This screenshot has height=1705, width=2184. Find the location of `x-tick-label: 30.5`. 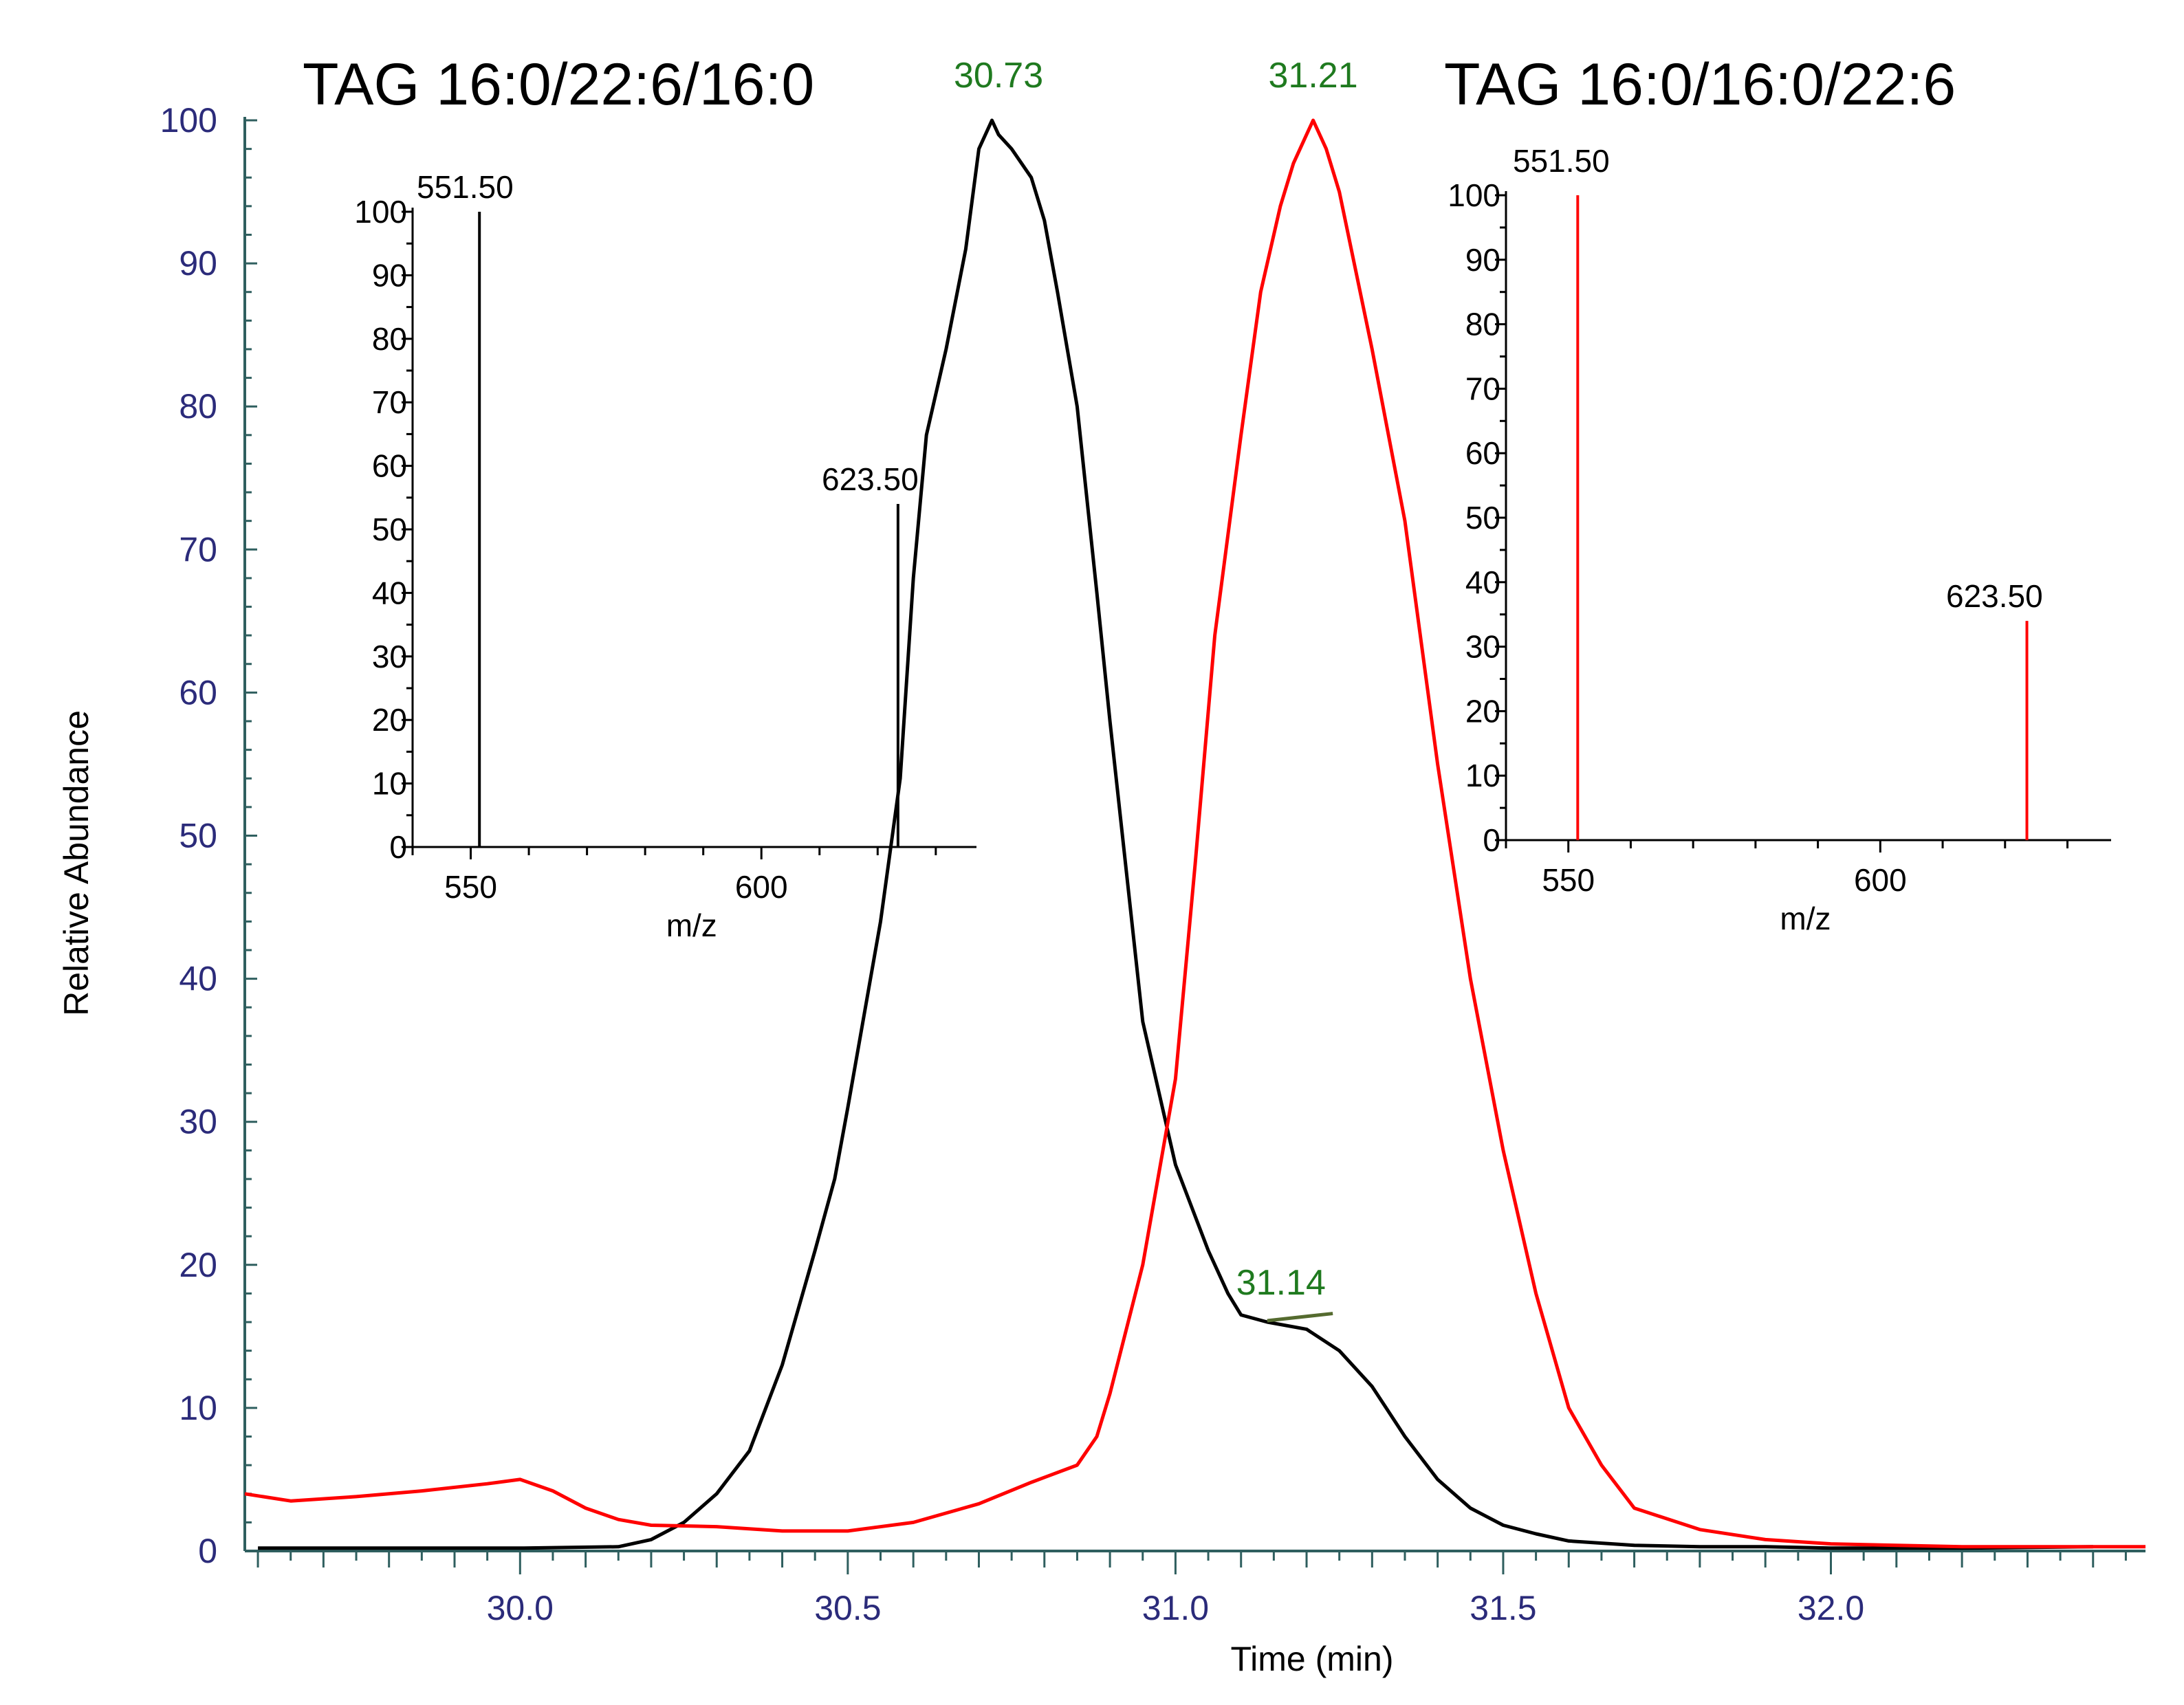

x-tick-label: 30.5 is located at coordinates (847, 1608).